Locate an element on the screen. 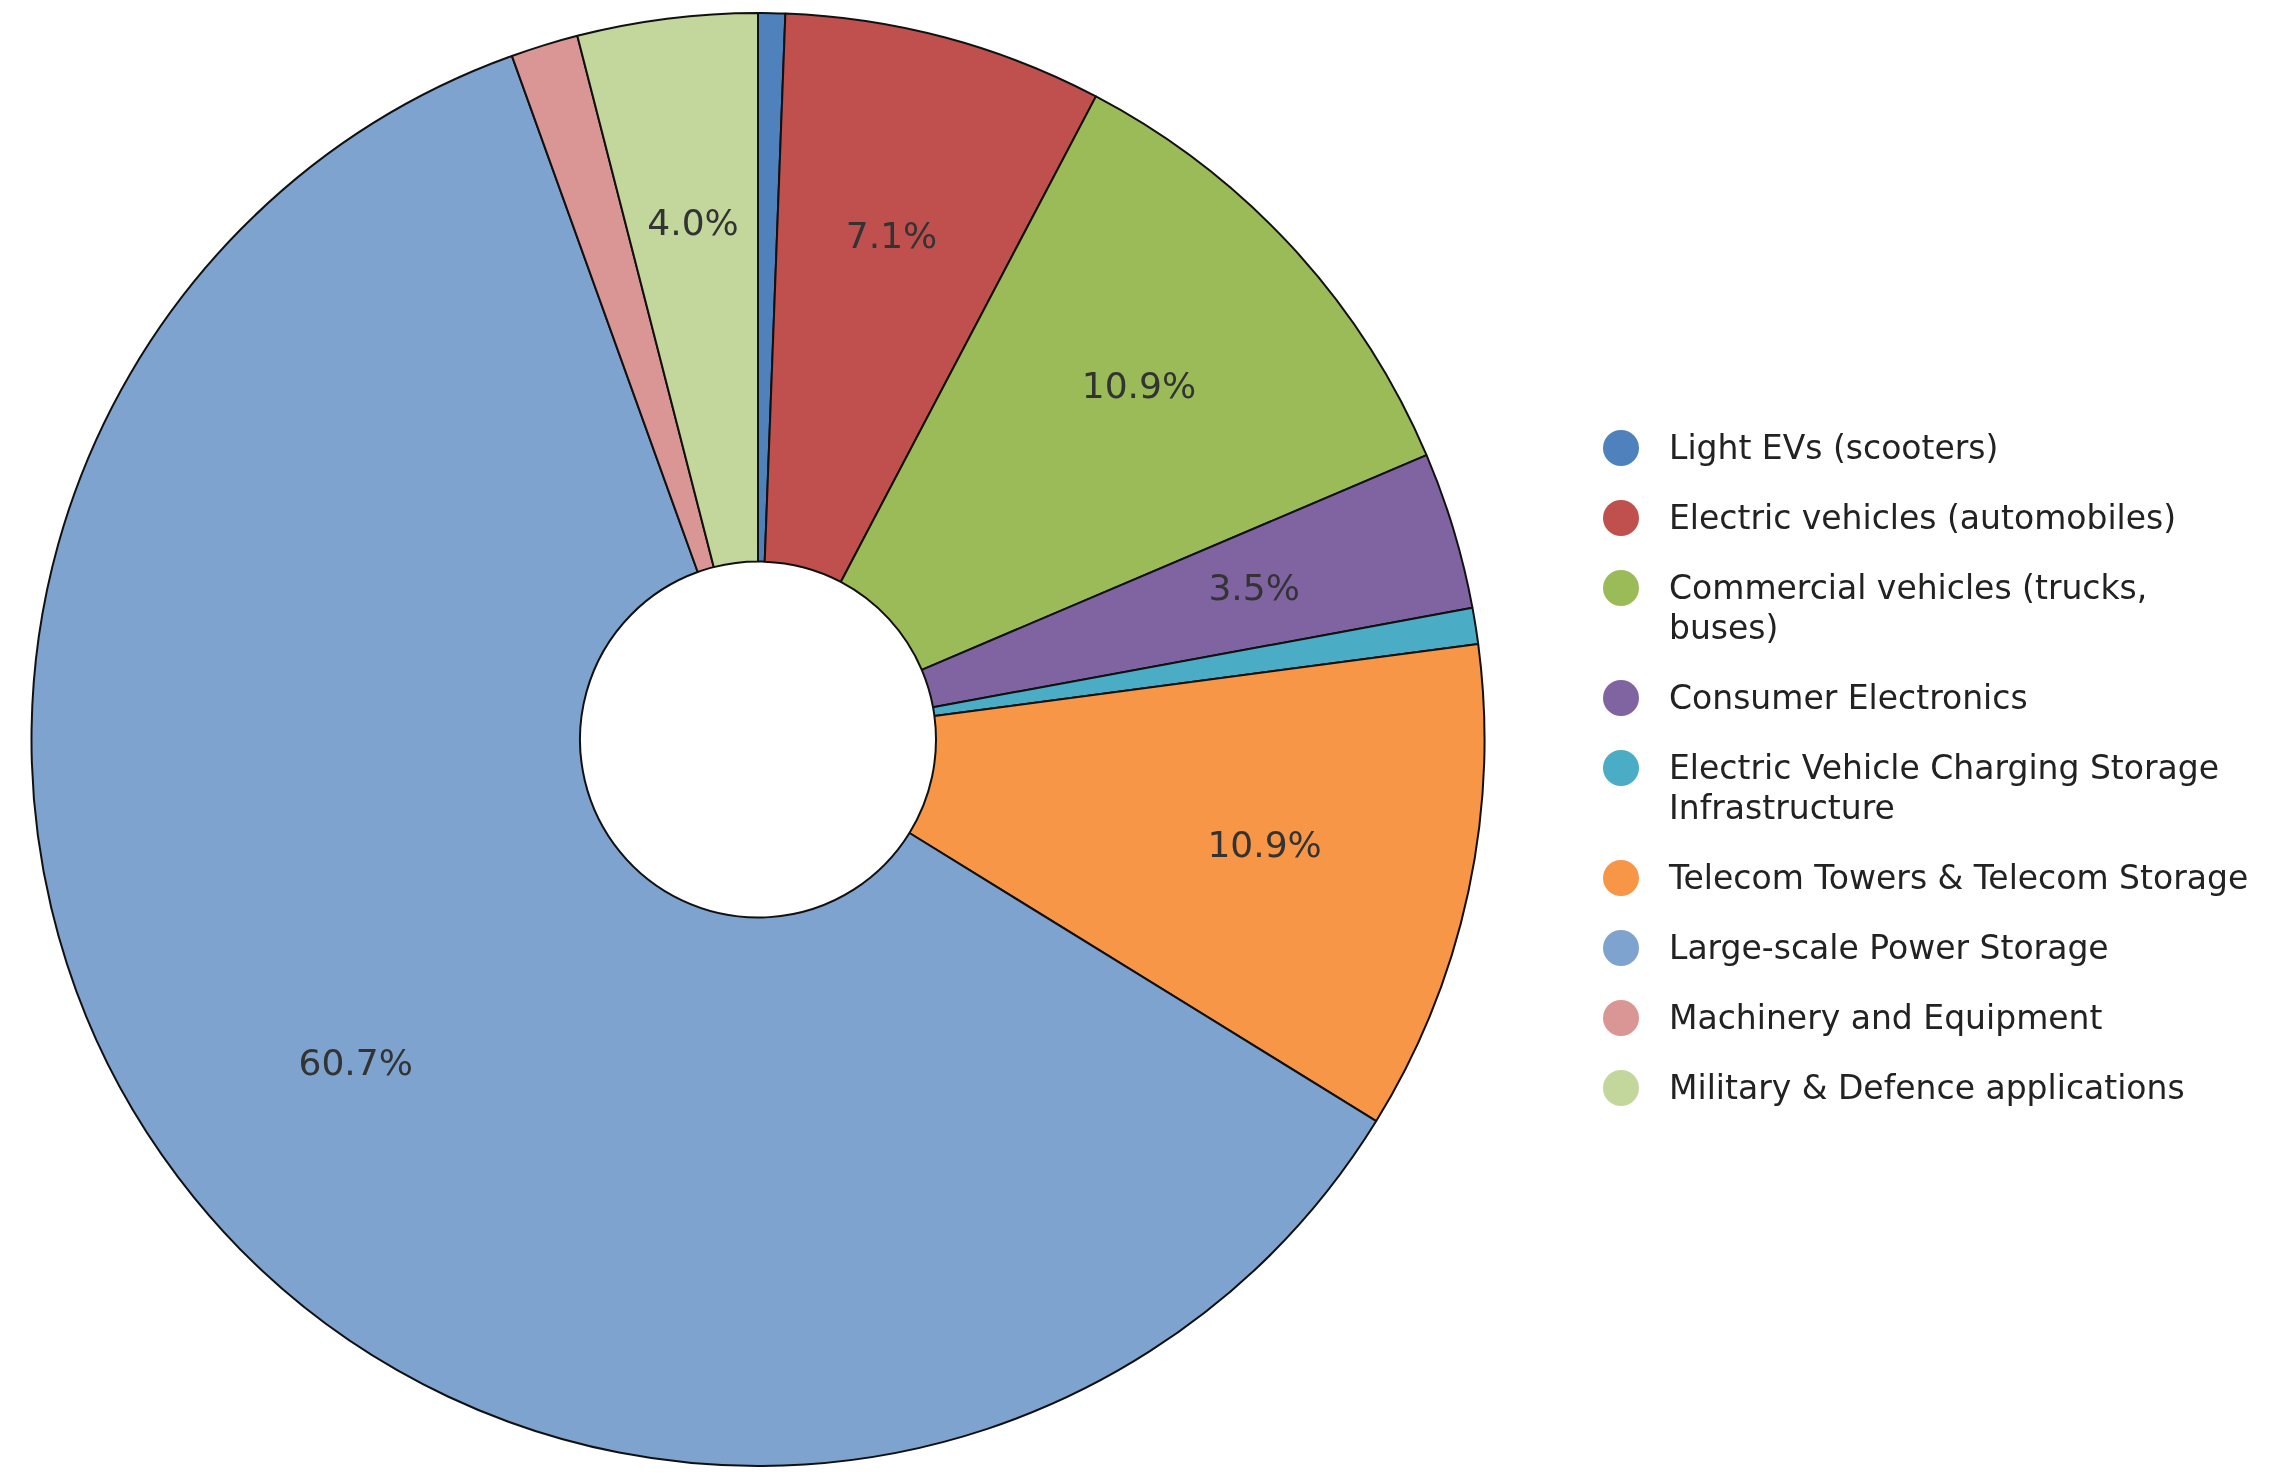 This screenshot has width=2270, height=1479. data-label: 60.7% is located at coordinates (355, 1063).